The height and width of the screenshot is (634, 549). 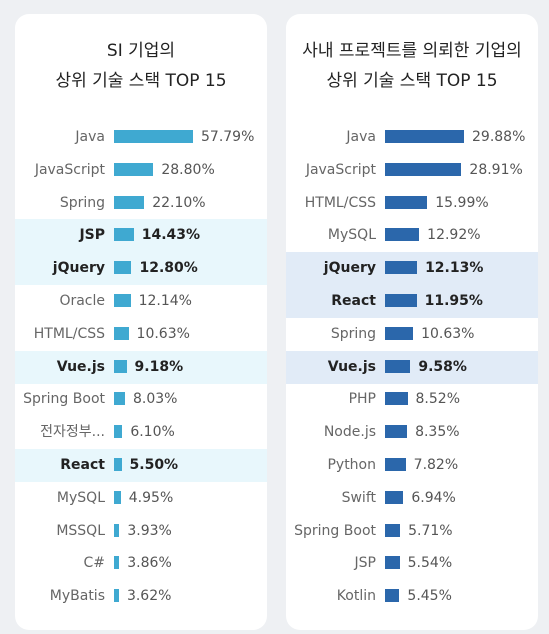 I want to click on bar-row: Spring Boot 5.71%, so click(x=412, y=531).